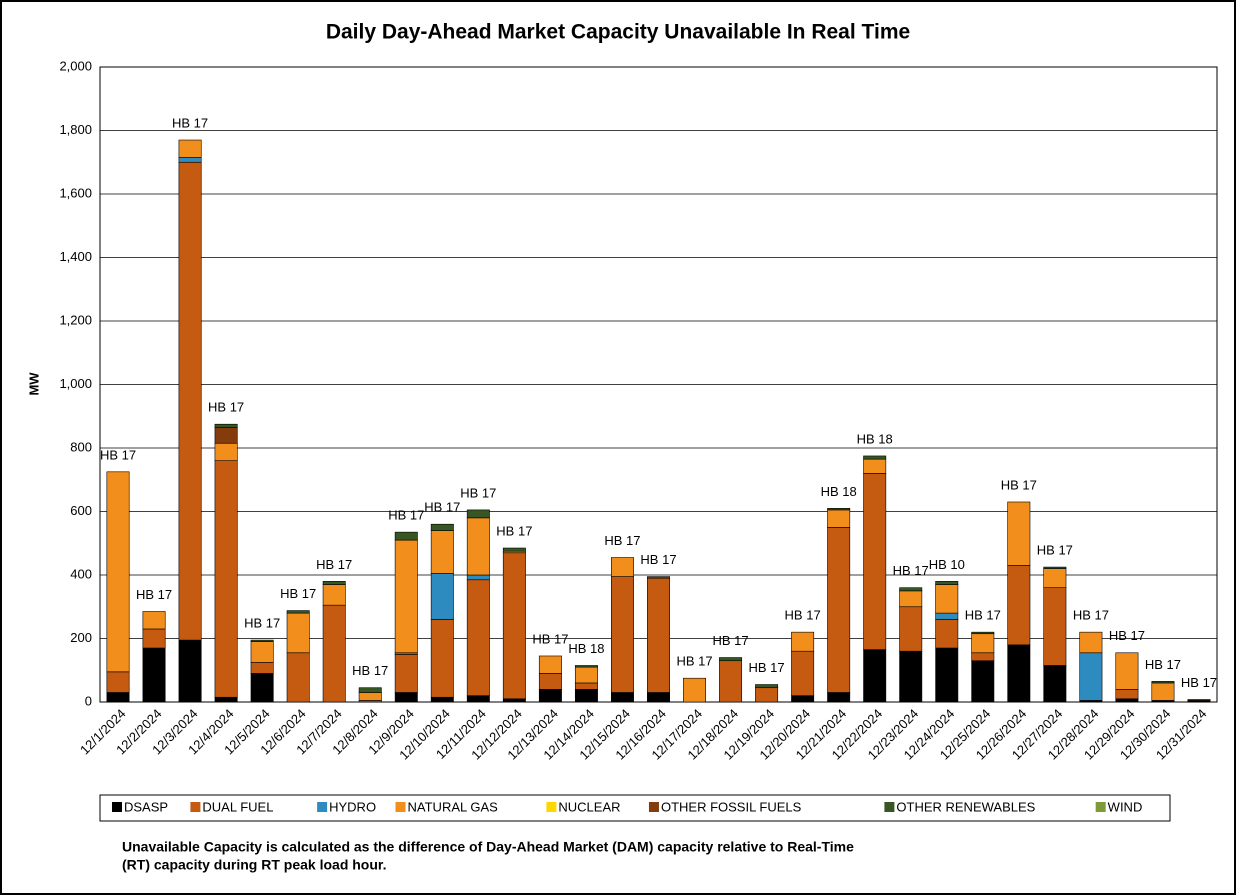  Describe the element at coordinates (75, 192) in the screenshot. I see `y-tick-label: 1,600` at that location.